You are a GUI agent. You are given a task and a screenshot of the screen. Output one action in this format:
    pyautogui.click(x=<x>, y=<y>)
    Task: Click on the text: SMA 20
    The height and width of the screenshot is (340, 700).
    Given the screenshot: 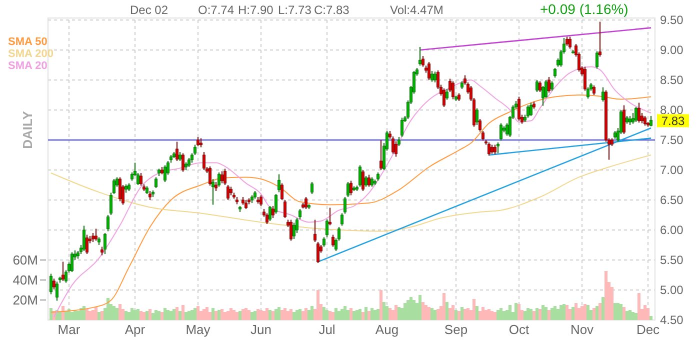 What is the action you would take?
    pyautogui.click(x=28, y=66)
    